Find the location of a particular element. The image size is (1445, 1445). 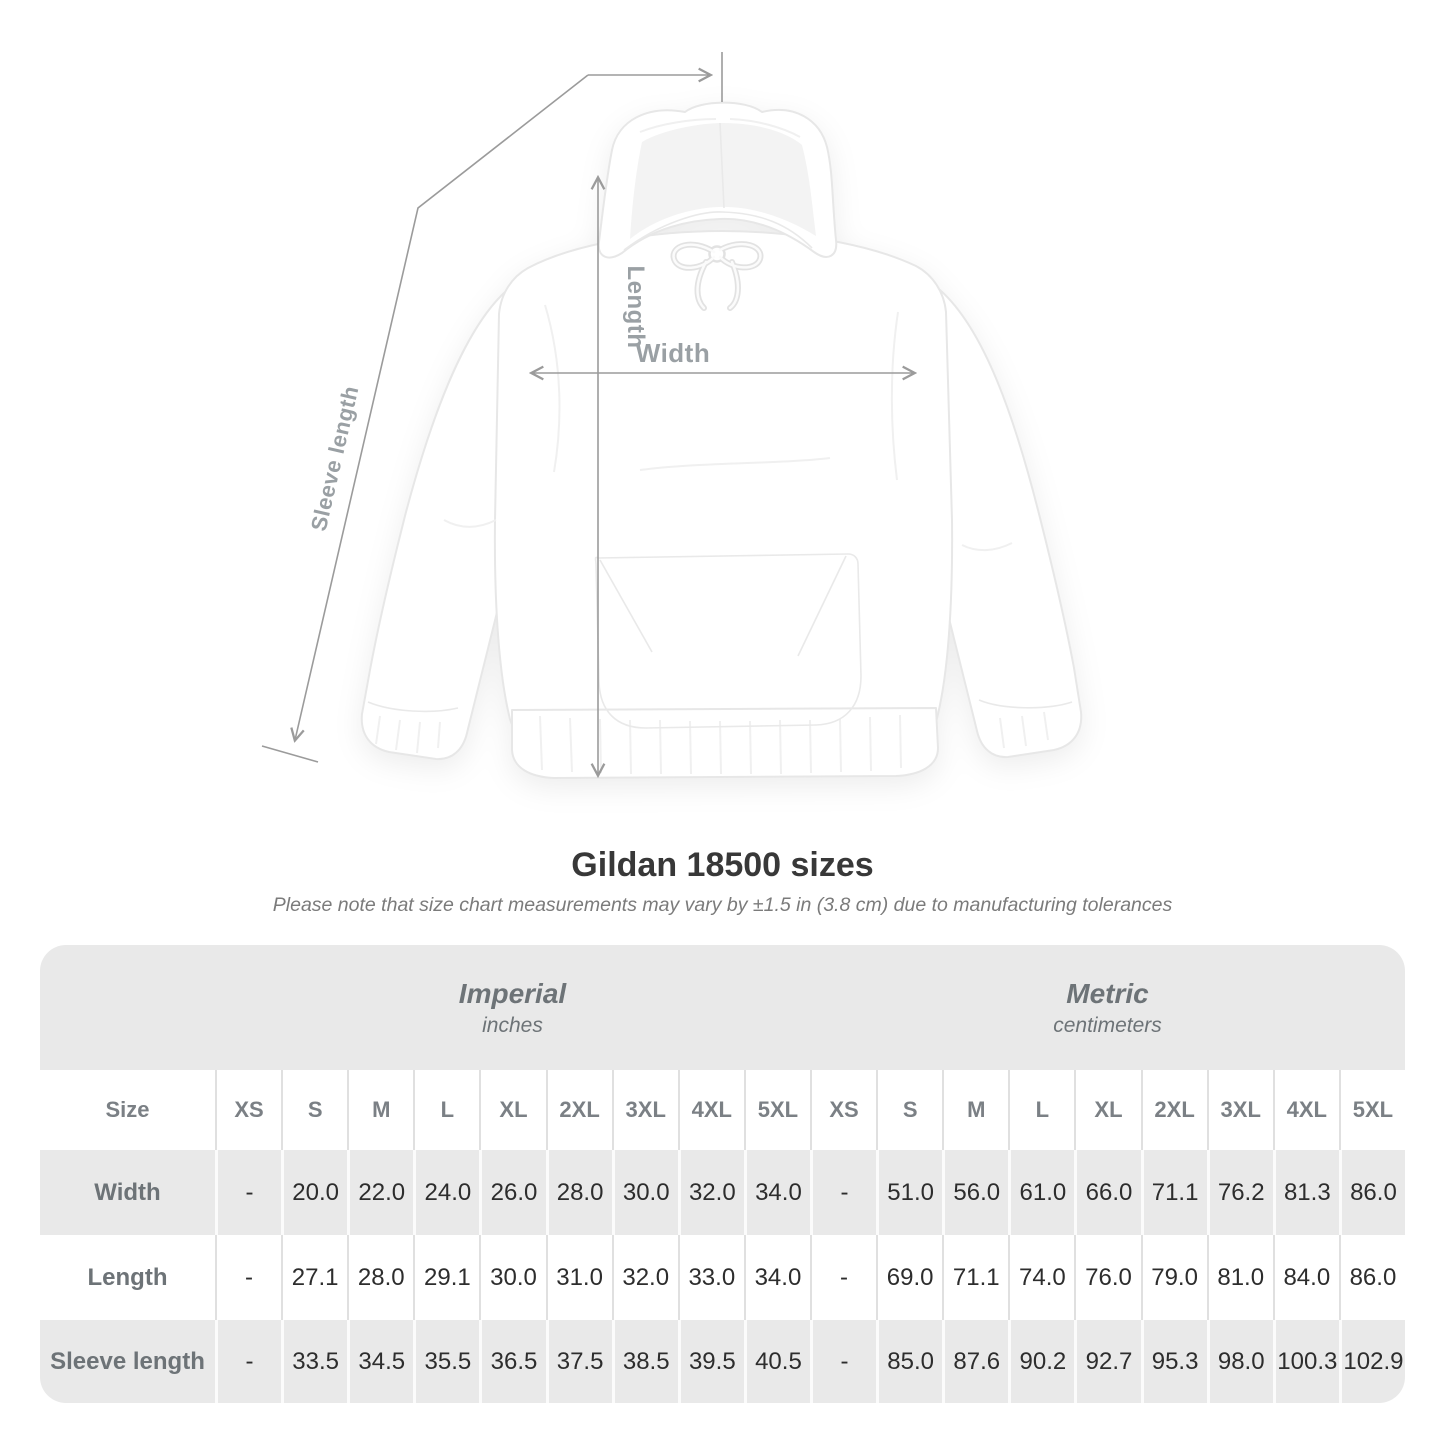

cell-sleeve-length-metric-2xl: 95.3 is located at coordinates (1173, 1361).